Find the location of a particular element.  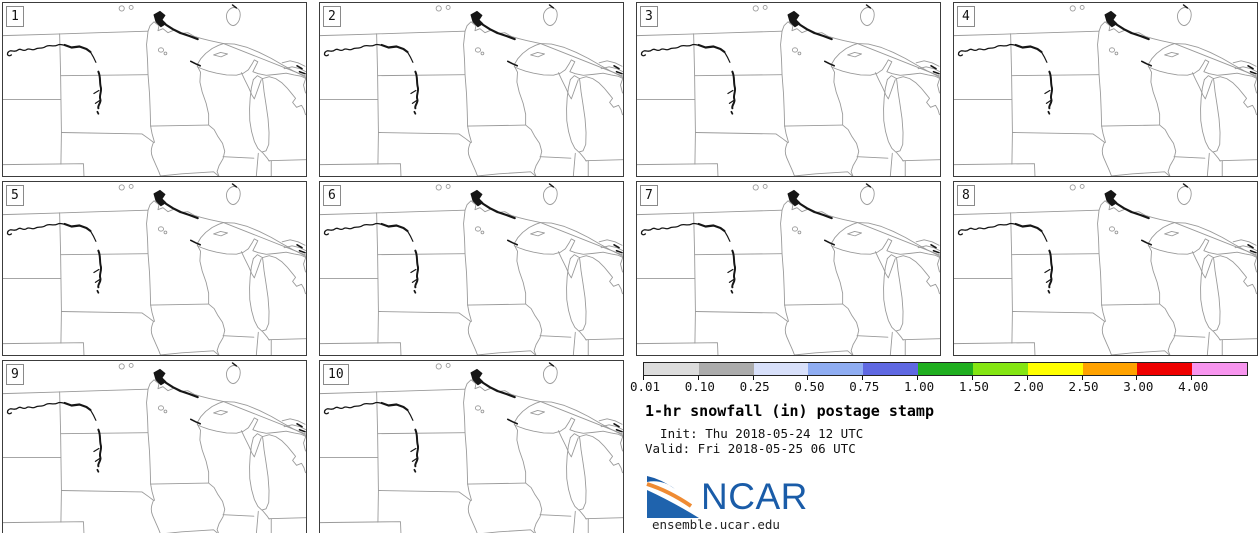

member-number: 10 is located at coordinates (336, 374).